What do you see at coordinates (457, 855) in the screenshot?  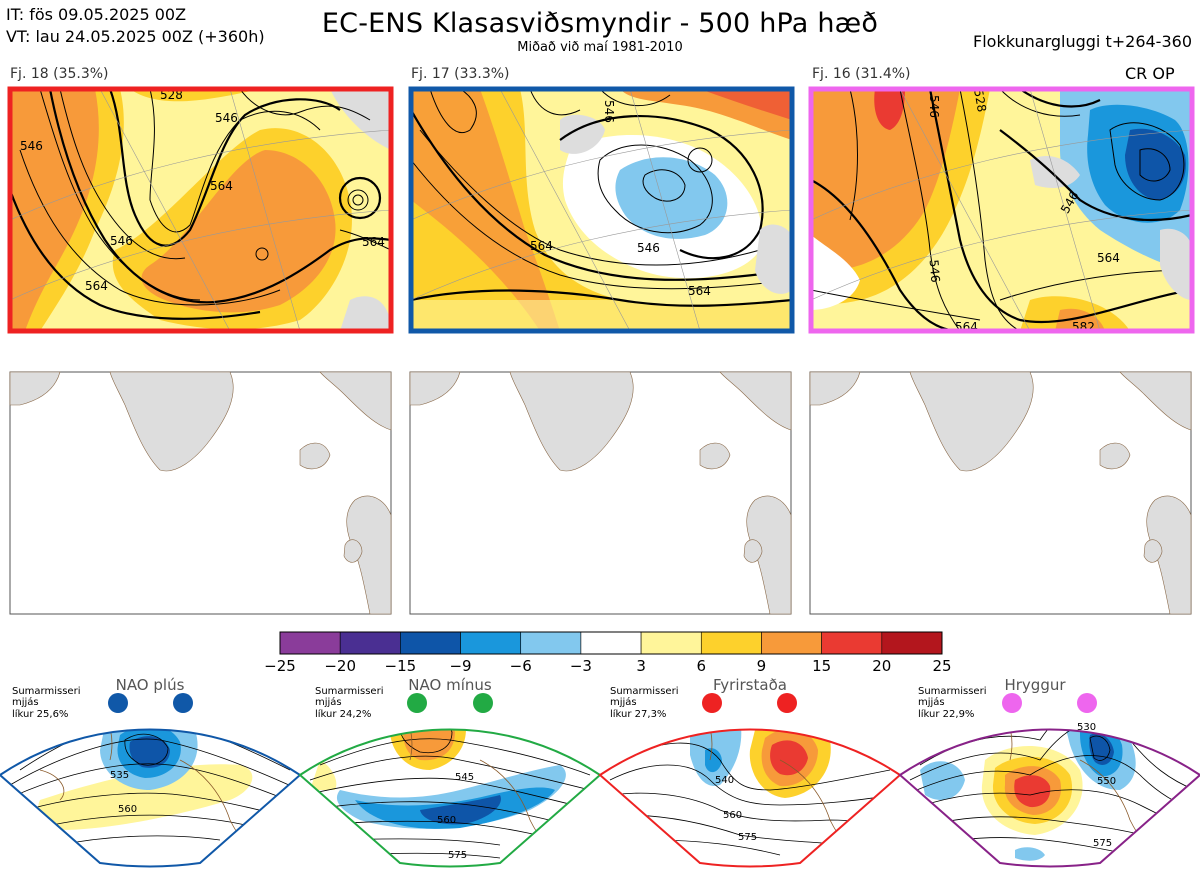 I see `regime-2-contour-label: 575` at bounding box center [457, 855].